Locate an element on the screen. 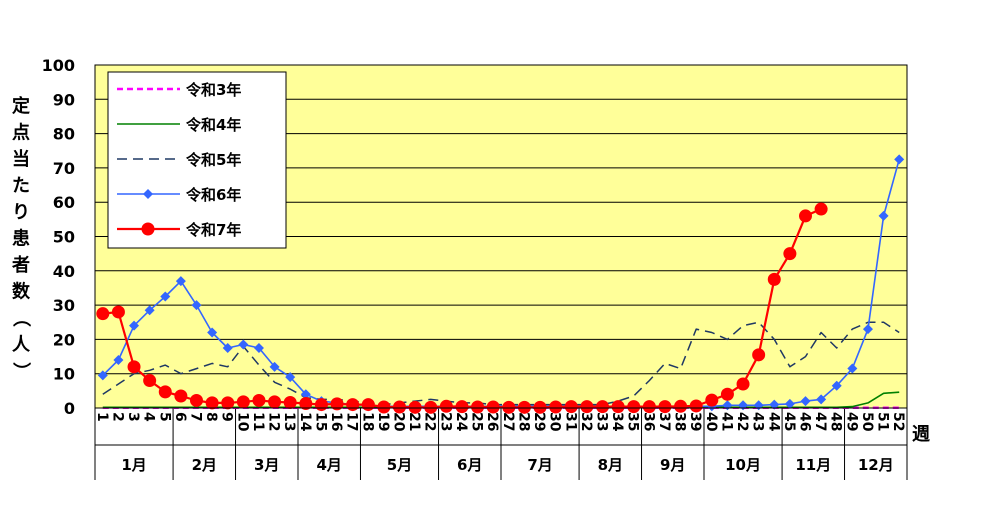  y-tick-label: 80 is located at coordinates (64, 134).